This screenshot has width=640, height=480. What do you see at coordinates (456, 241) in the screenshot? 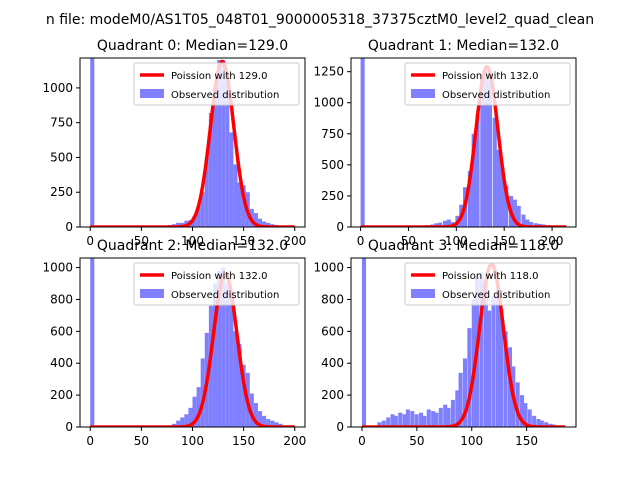
I see `x-tick-label: 100` at bounding box center [456, 241].